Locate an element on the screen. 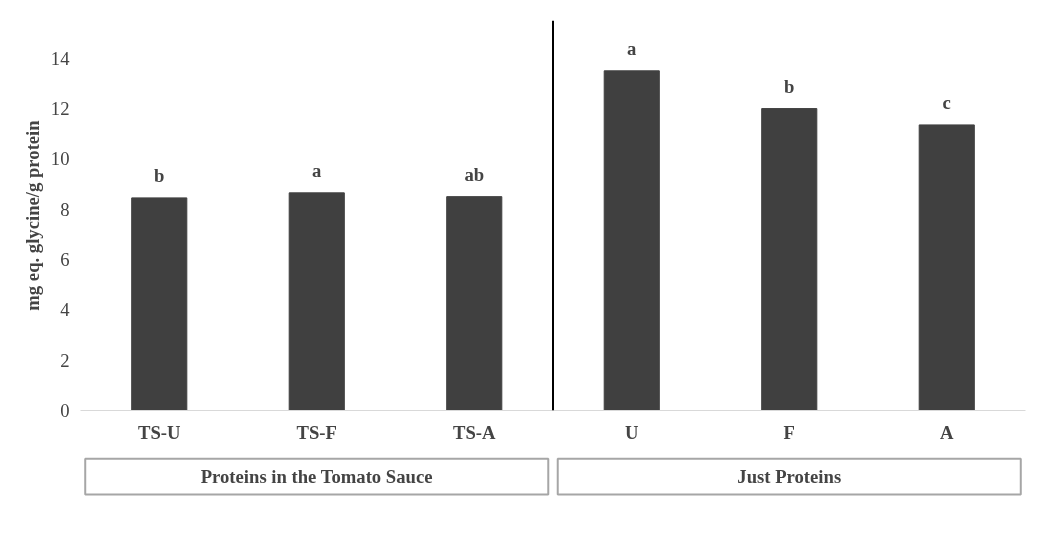 This screenshot has height=534, width=1043. x-tick-label: A is located at coordinates (947, 432).